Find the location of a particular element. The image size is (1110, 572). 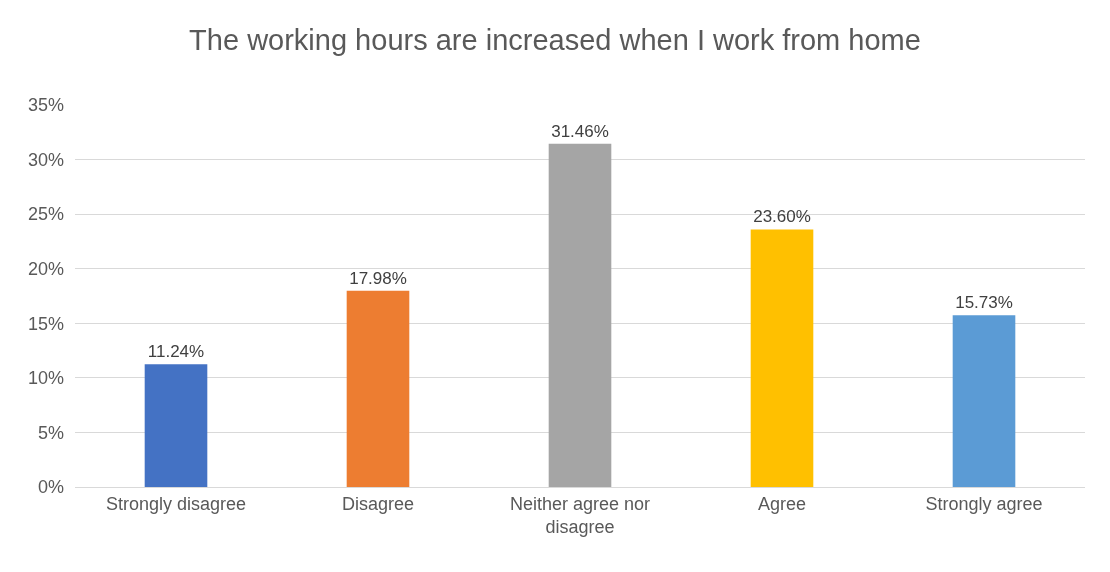

x-tick-label: Agree is located at coordinates (782, 503).